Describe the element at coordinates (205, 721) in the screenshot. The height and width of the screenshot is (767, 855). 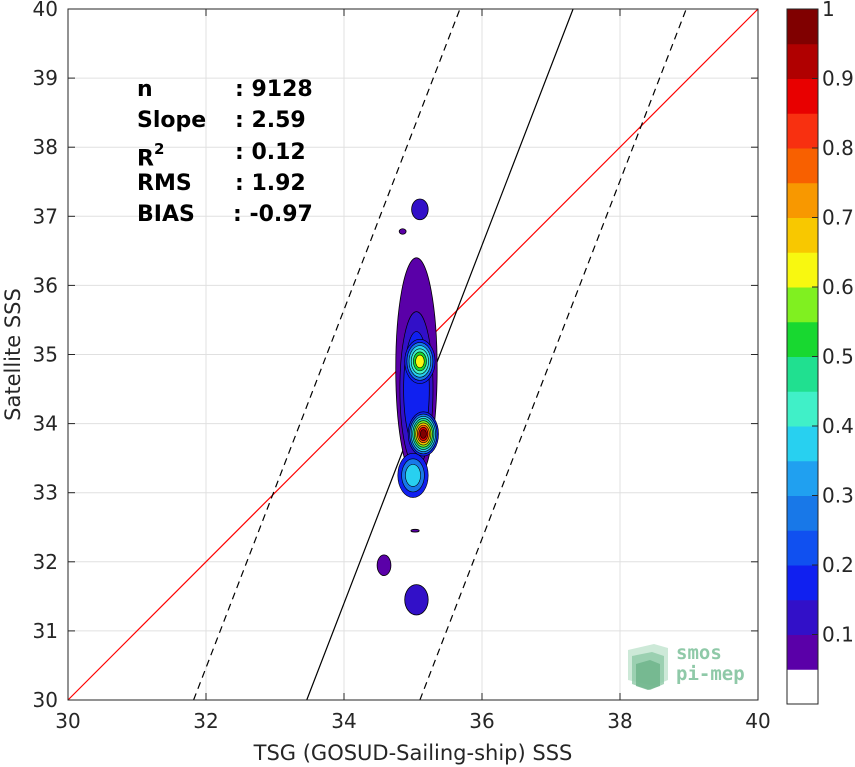
I see `x-tick-label: 32` at that location.